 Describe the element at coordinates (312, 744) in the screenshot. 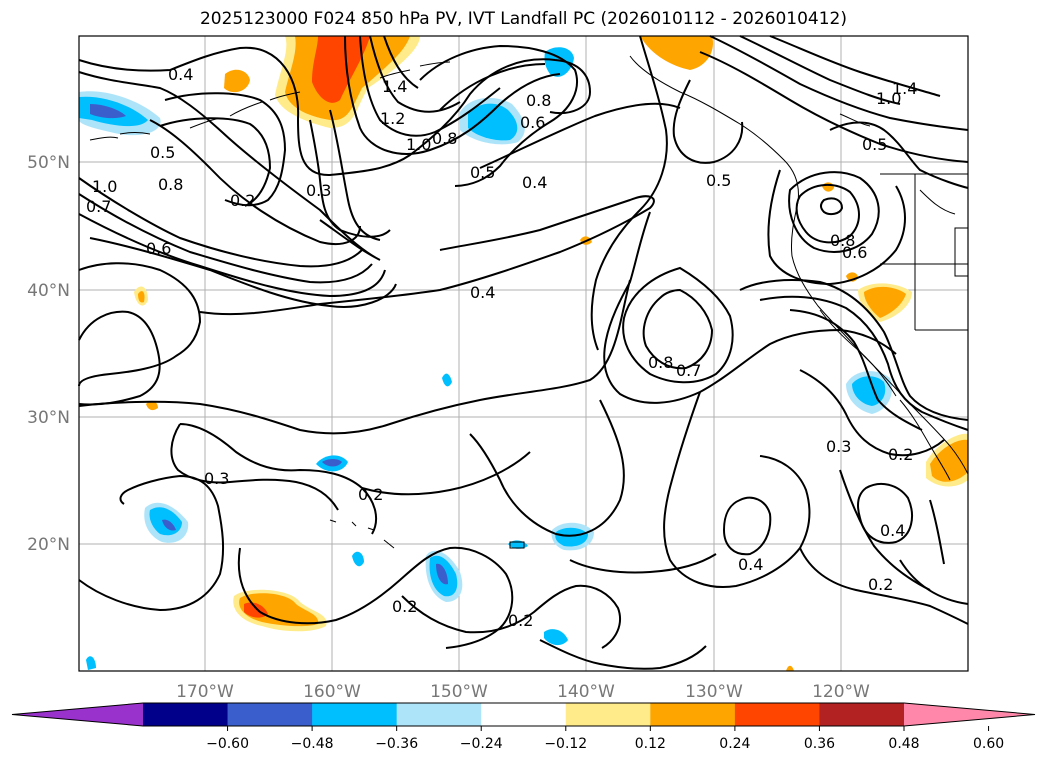

I see `colorbar-tick-label: −0.48` at that location.